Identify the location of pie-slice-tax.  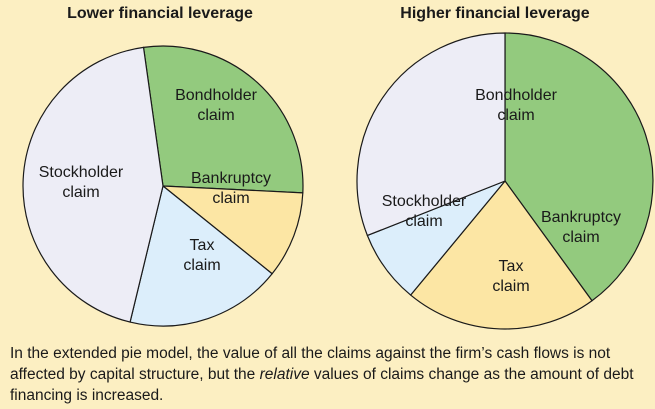
(201, 256).